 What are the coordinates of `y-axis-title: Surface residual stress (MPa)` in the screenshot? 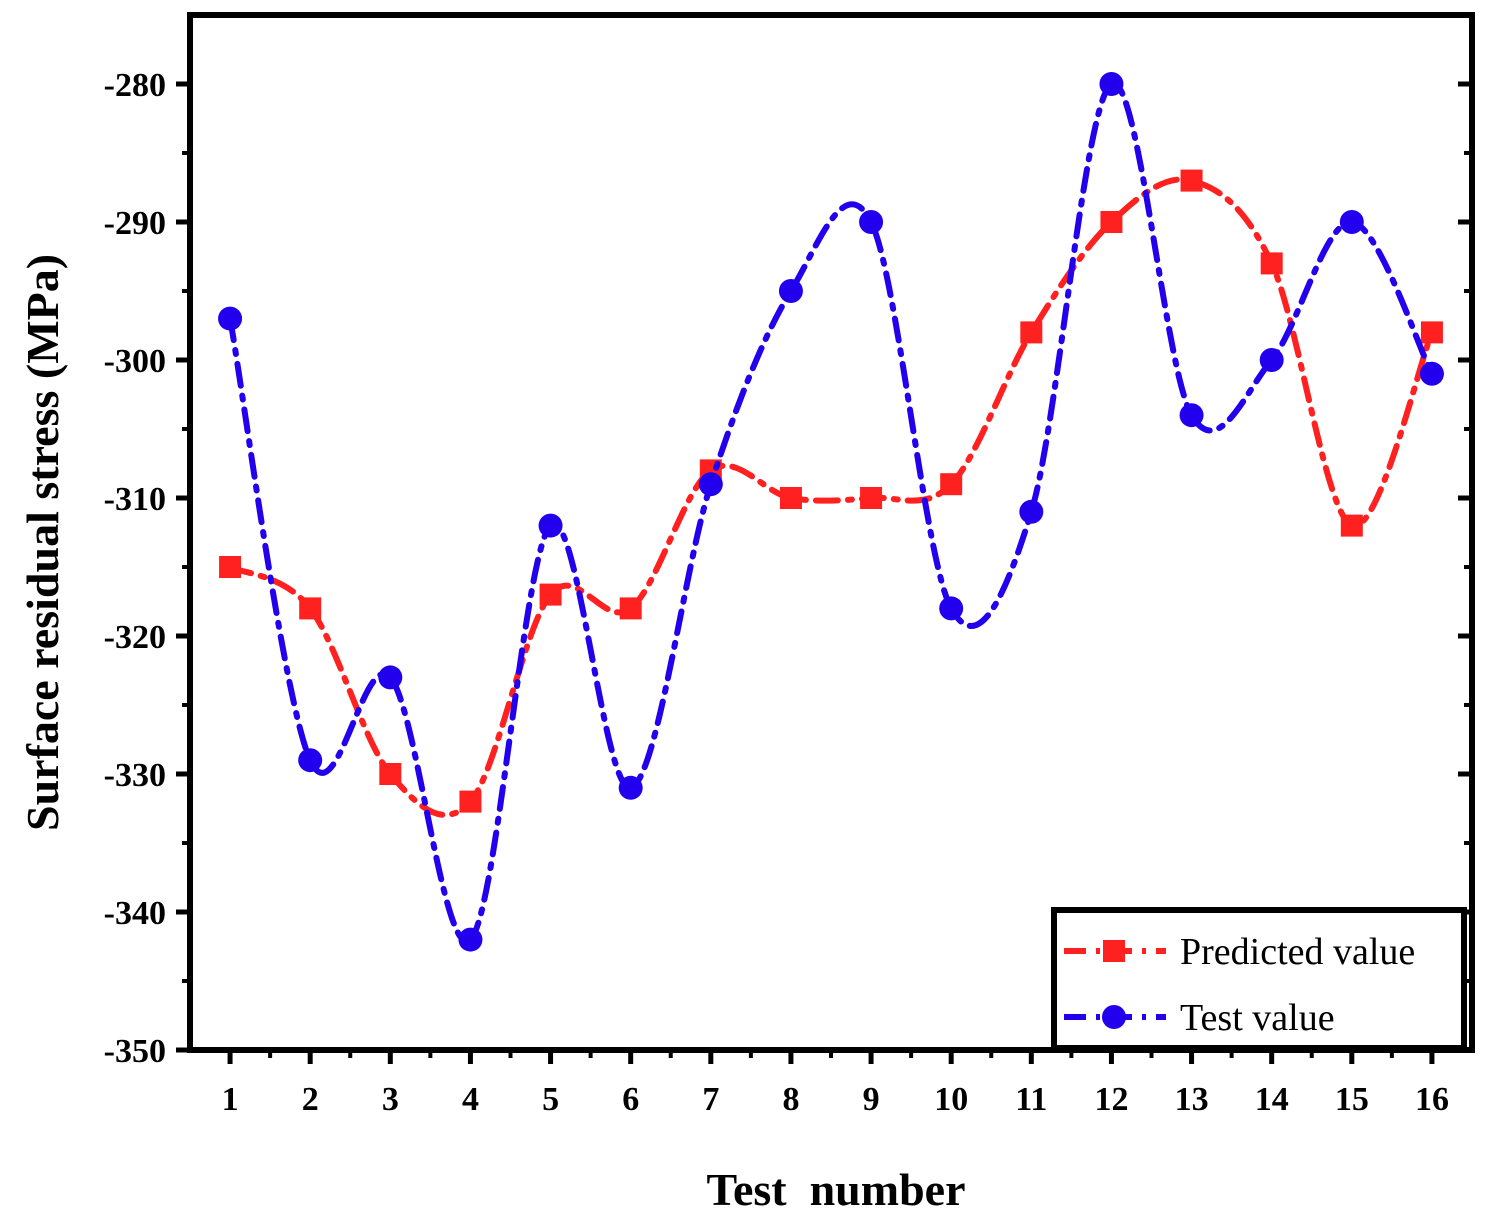 It's located at (42, 542).